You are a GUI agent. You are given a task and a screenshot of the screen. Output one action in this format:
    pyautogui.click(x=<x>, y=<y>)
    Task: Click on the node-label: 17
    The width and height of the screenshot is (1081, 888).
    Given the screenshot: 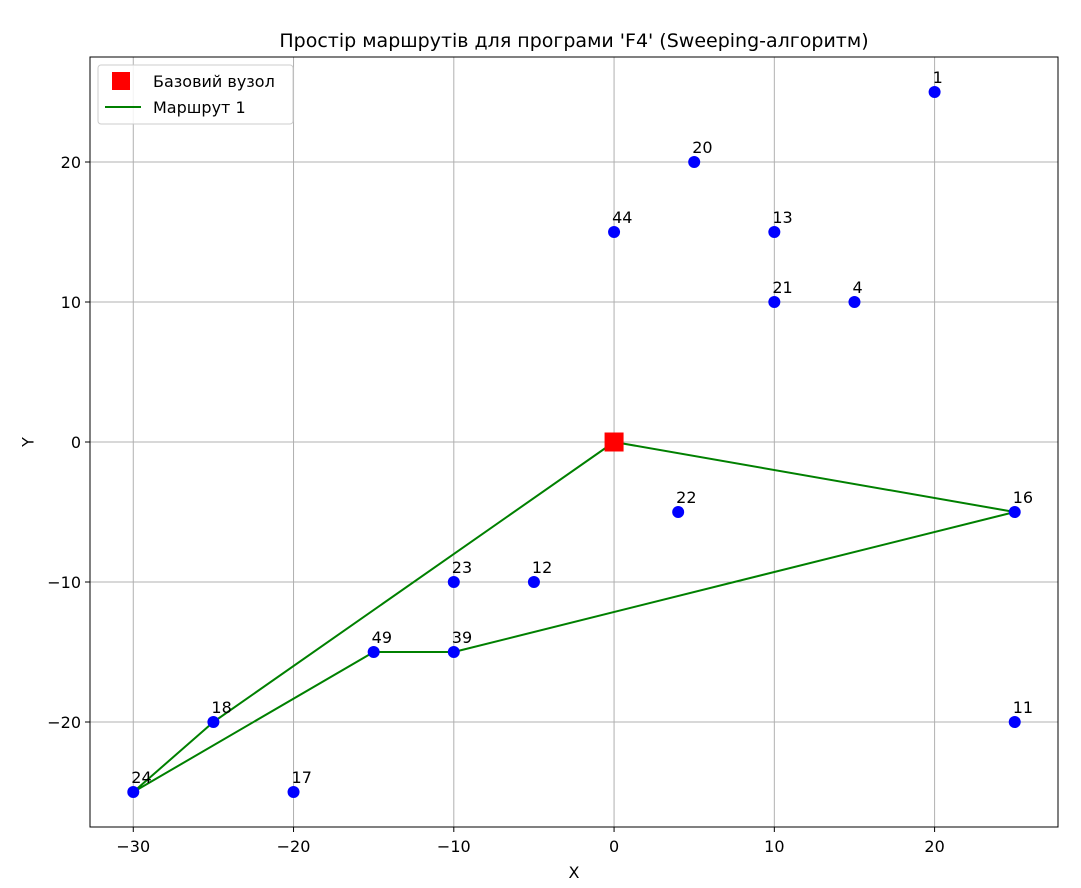 What is the action you would take?
    pyautogui.click(x=302, y=777)
    